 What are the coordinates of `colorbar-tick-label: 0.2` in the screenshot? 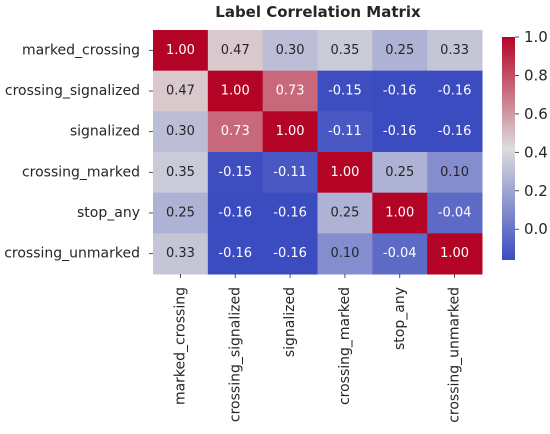 It's located at (536, 191).